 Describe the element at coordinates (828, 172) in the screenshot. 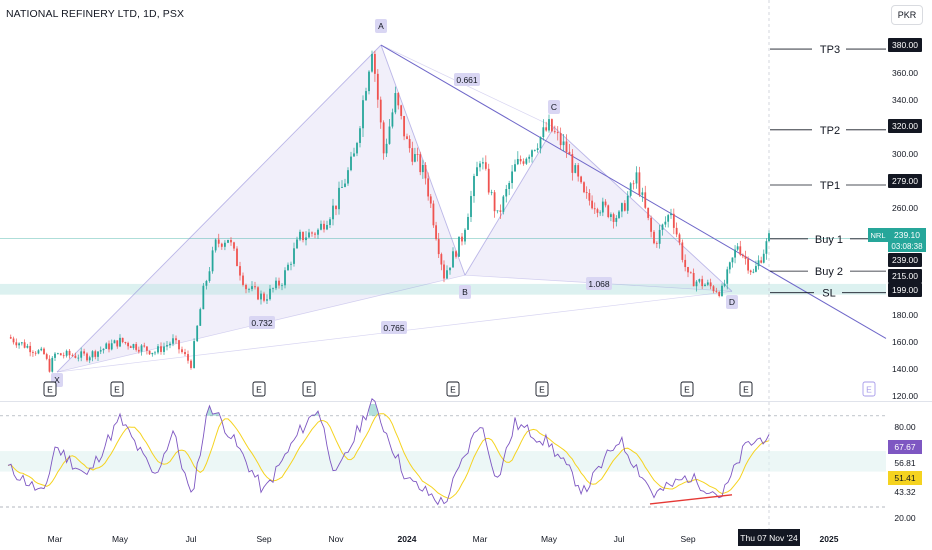

I see `target-level-lines: TP3 TP2 TP1 Buy 1 Buy 2 SL` at that location.